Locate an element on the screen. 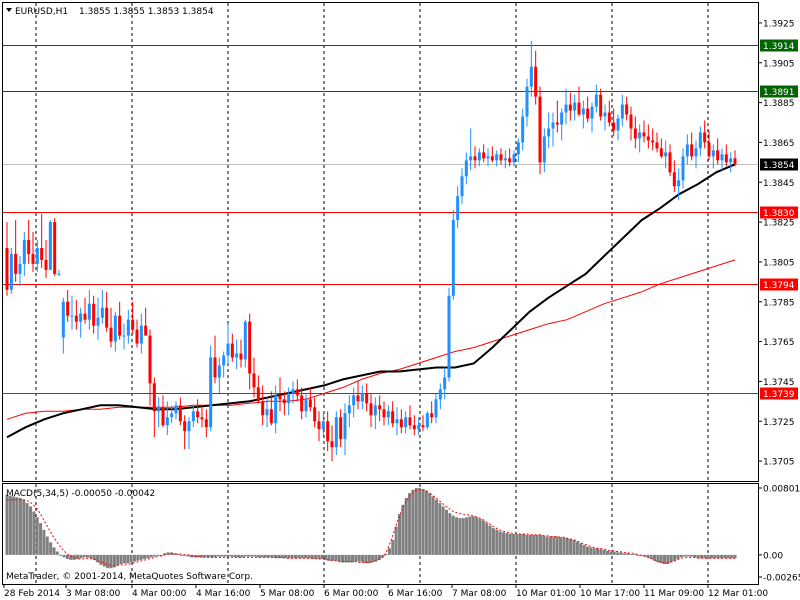 The height and width of the screenshot is (600, 800). x-tick-label: 4 Mar 16:00 is located at coordinates (223, 594).